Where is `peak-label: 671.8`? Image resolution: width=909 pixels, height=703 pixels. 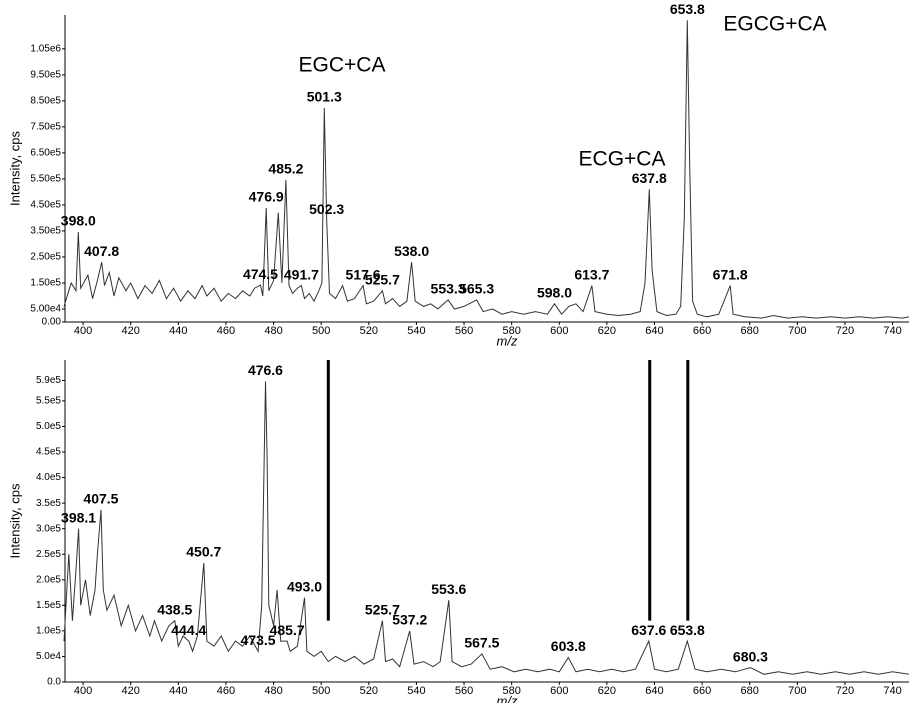
peak-label: 671.8 is located at coordinates (730, 274).